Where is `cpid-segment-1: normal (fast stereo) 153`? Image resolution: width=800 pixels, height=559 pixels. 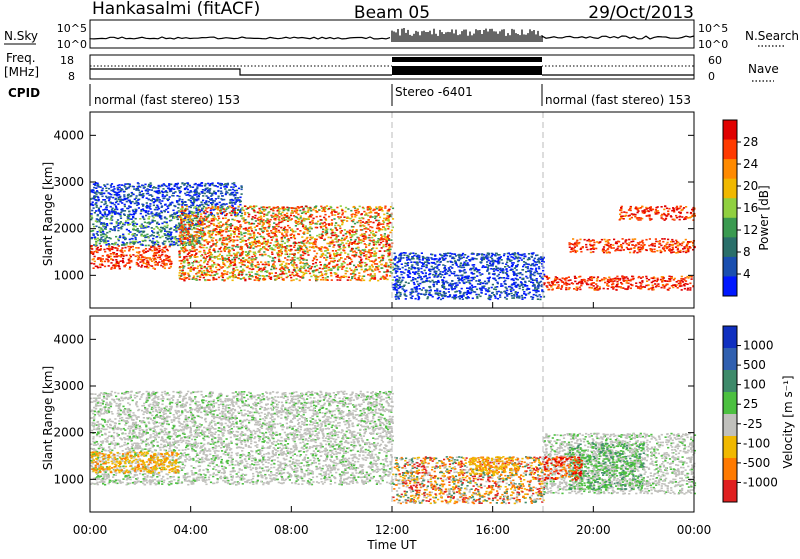
cpid-segment-1: normal (fast stereo) 153 is located at coordinates (167, 100).